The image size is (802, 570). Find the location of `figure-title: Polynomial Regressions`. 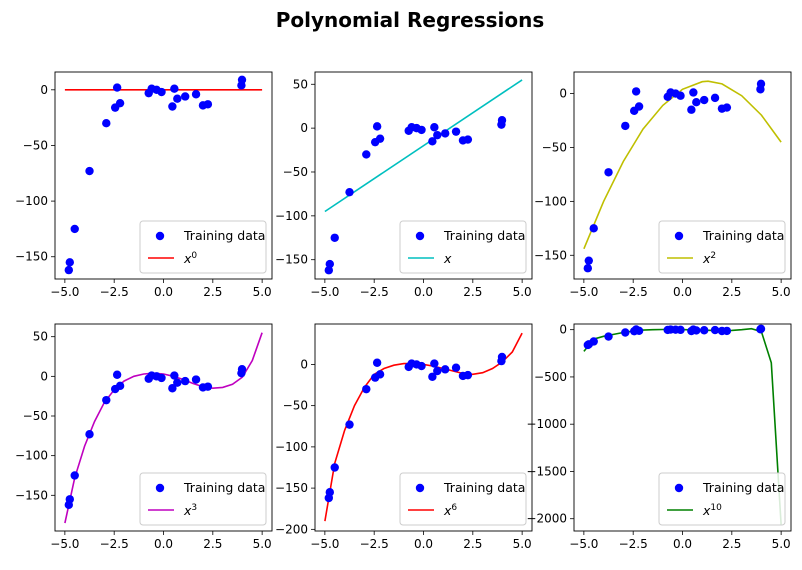

figure-title: Polynomial Regressions is located at coordinates (410, 20).